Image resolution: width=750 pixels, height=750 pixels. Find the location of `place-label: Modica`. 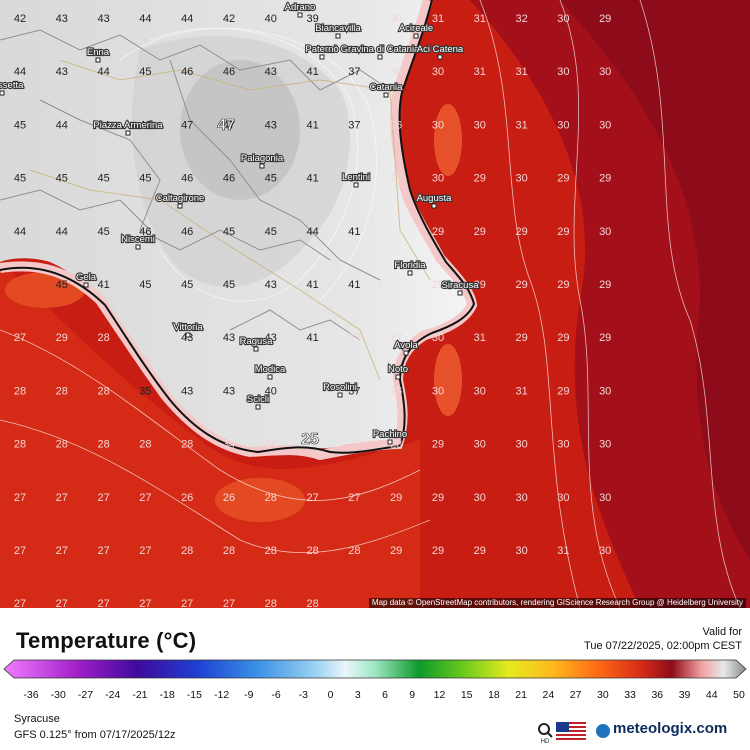

place-label: Modica is located at coordinates (270, 369).